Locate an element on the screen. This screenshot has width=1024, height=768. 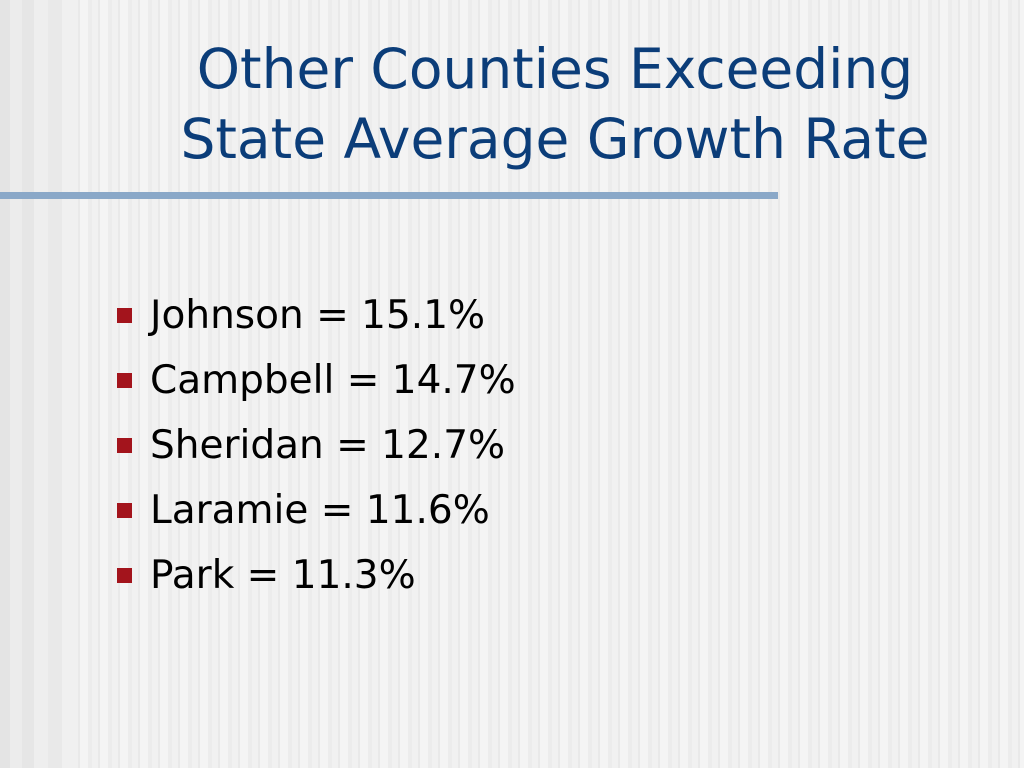
bullet-text: Laramie = 11.6% is located at coordinates (320, 510).